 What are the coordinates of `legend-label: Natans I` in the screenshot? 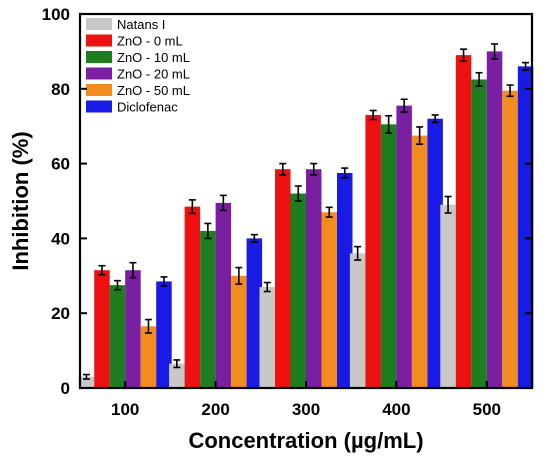 It's located at (141, 24).